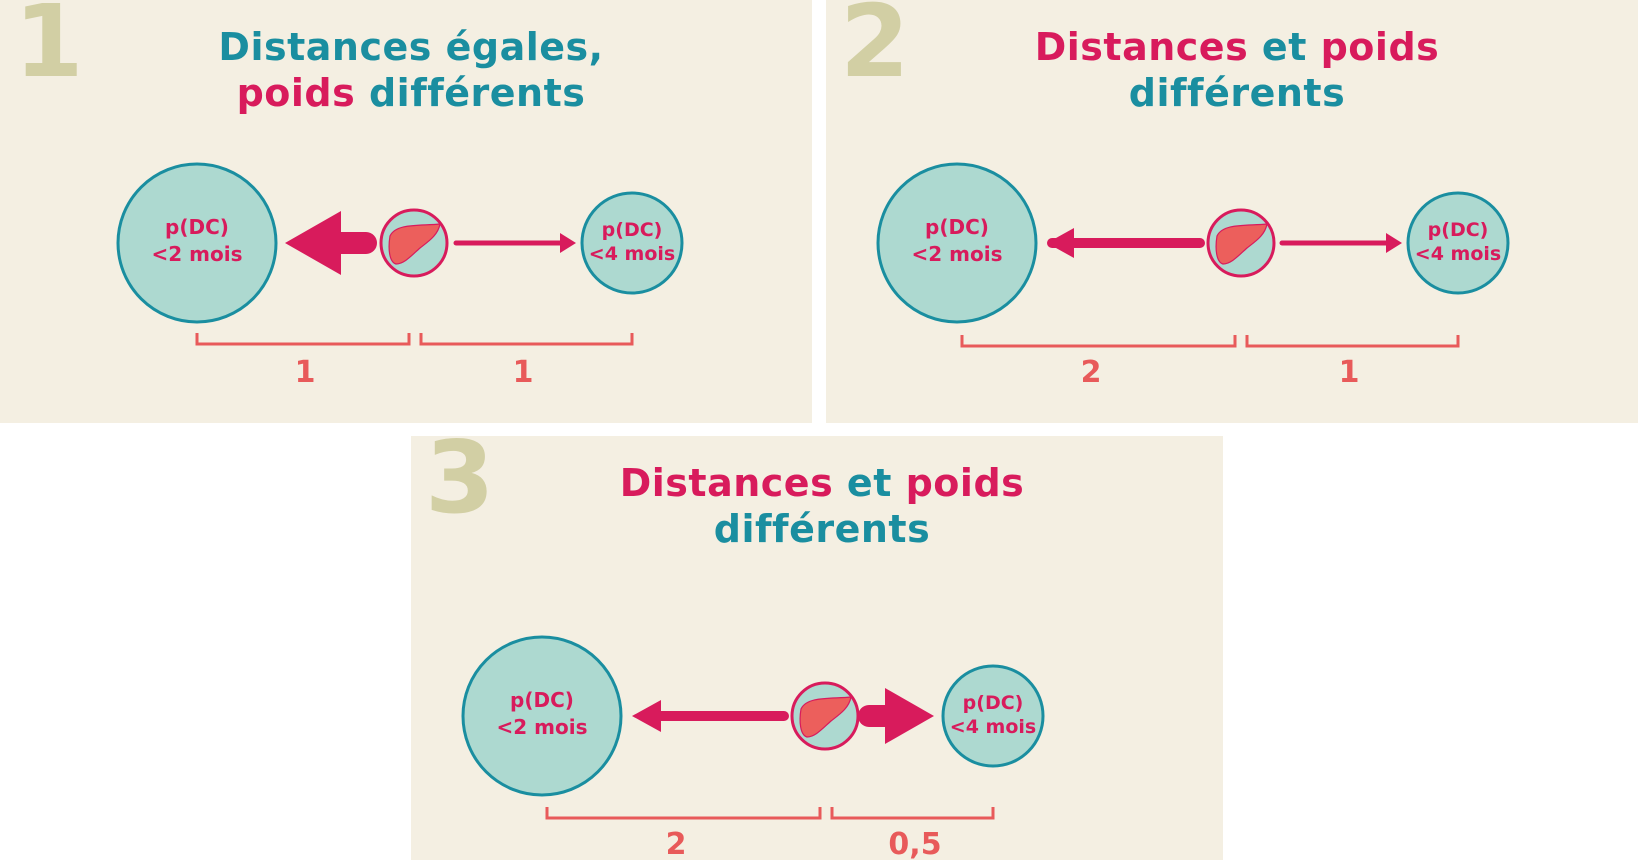 This screenshot has width=1638, height=860. I want to click on panel-number: 3, so click(460, 486).